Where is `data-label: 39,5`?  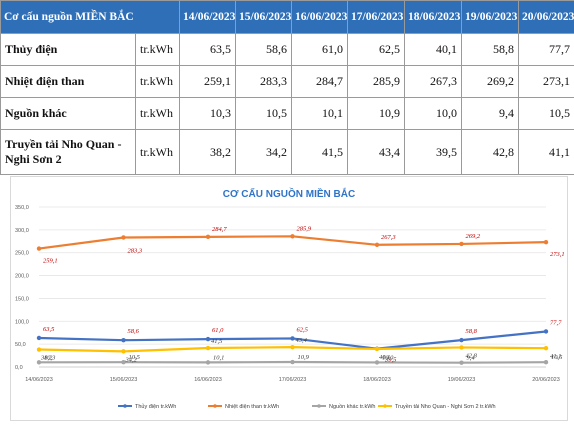 data-label: 39,5 is located at coordinates (390, 360).